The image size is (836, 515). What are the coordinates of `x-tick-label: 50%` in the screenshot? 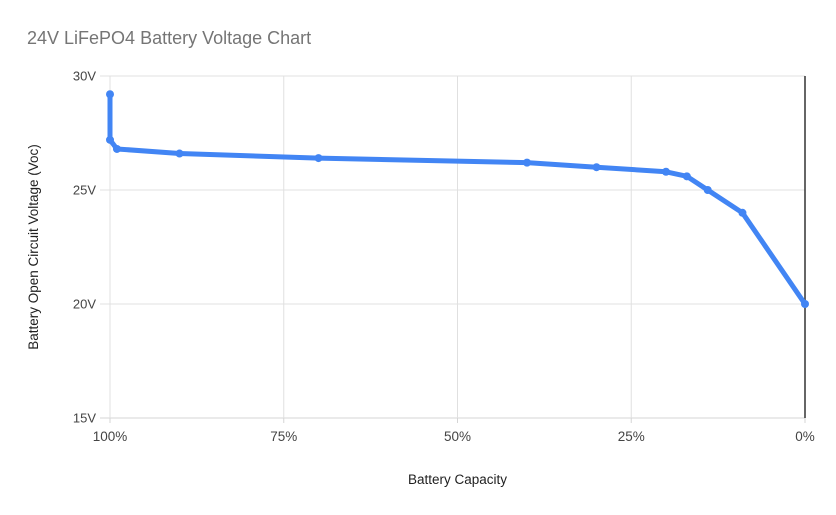 It's located at (457, 436).